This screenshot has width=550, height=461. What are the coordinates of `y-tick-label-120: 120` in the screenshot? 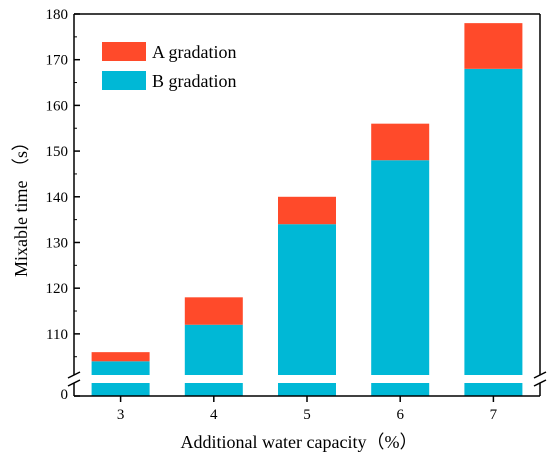 It's located at (57, 289).